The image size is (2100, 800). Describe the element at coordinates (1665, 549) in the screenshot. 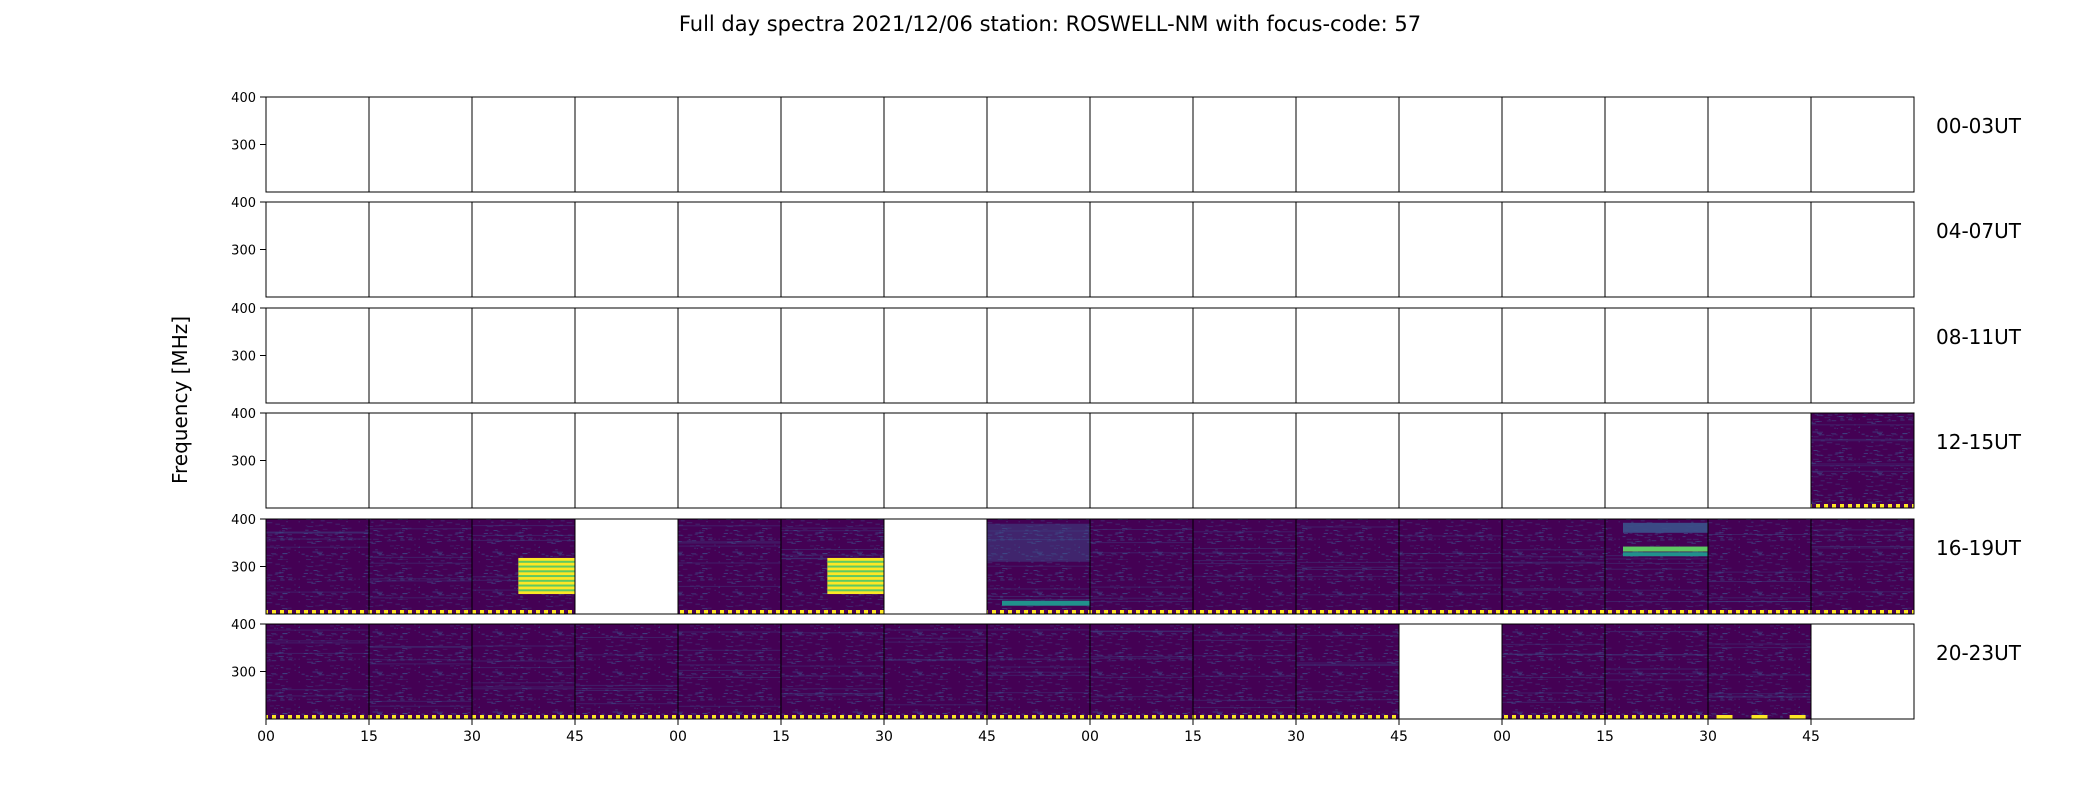

I see `emission-band` at that location.